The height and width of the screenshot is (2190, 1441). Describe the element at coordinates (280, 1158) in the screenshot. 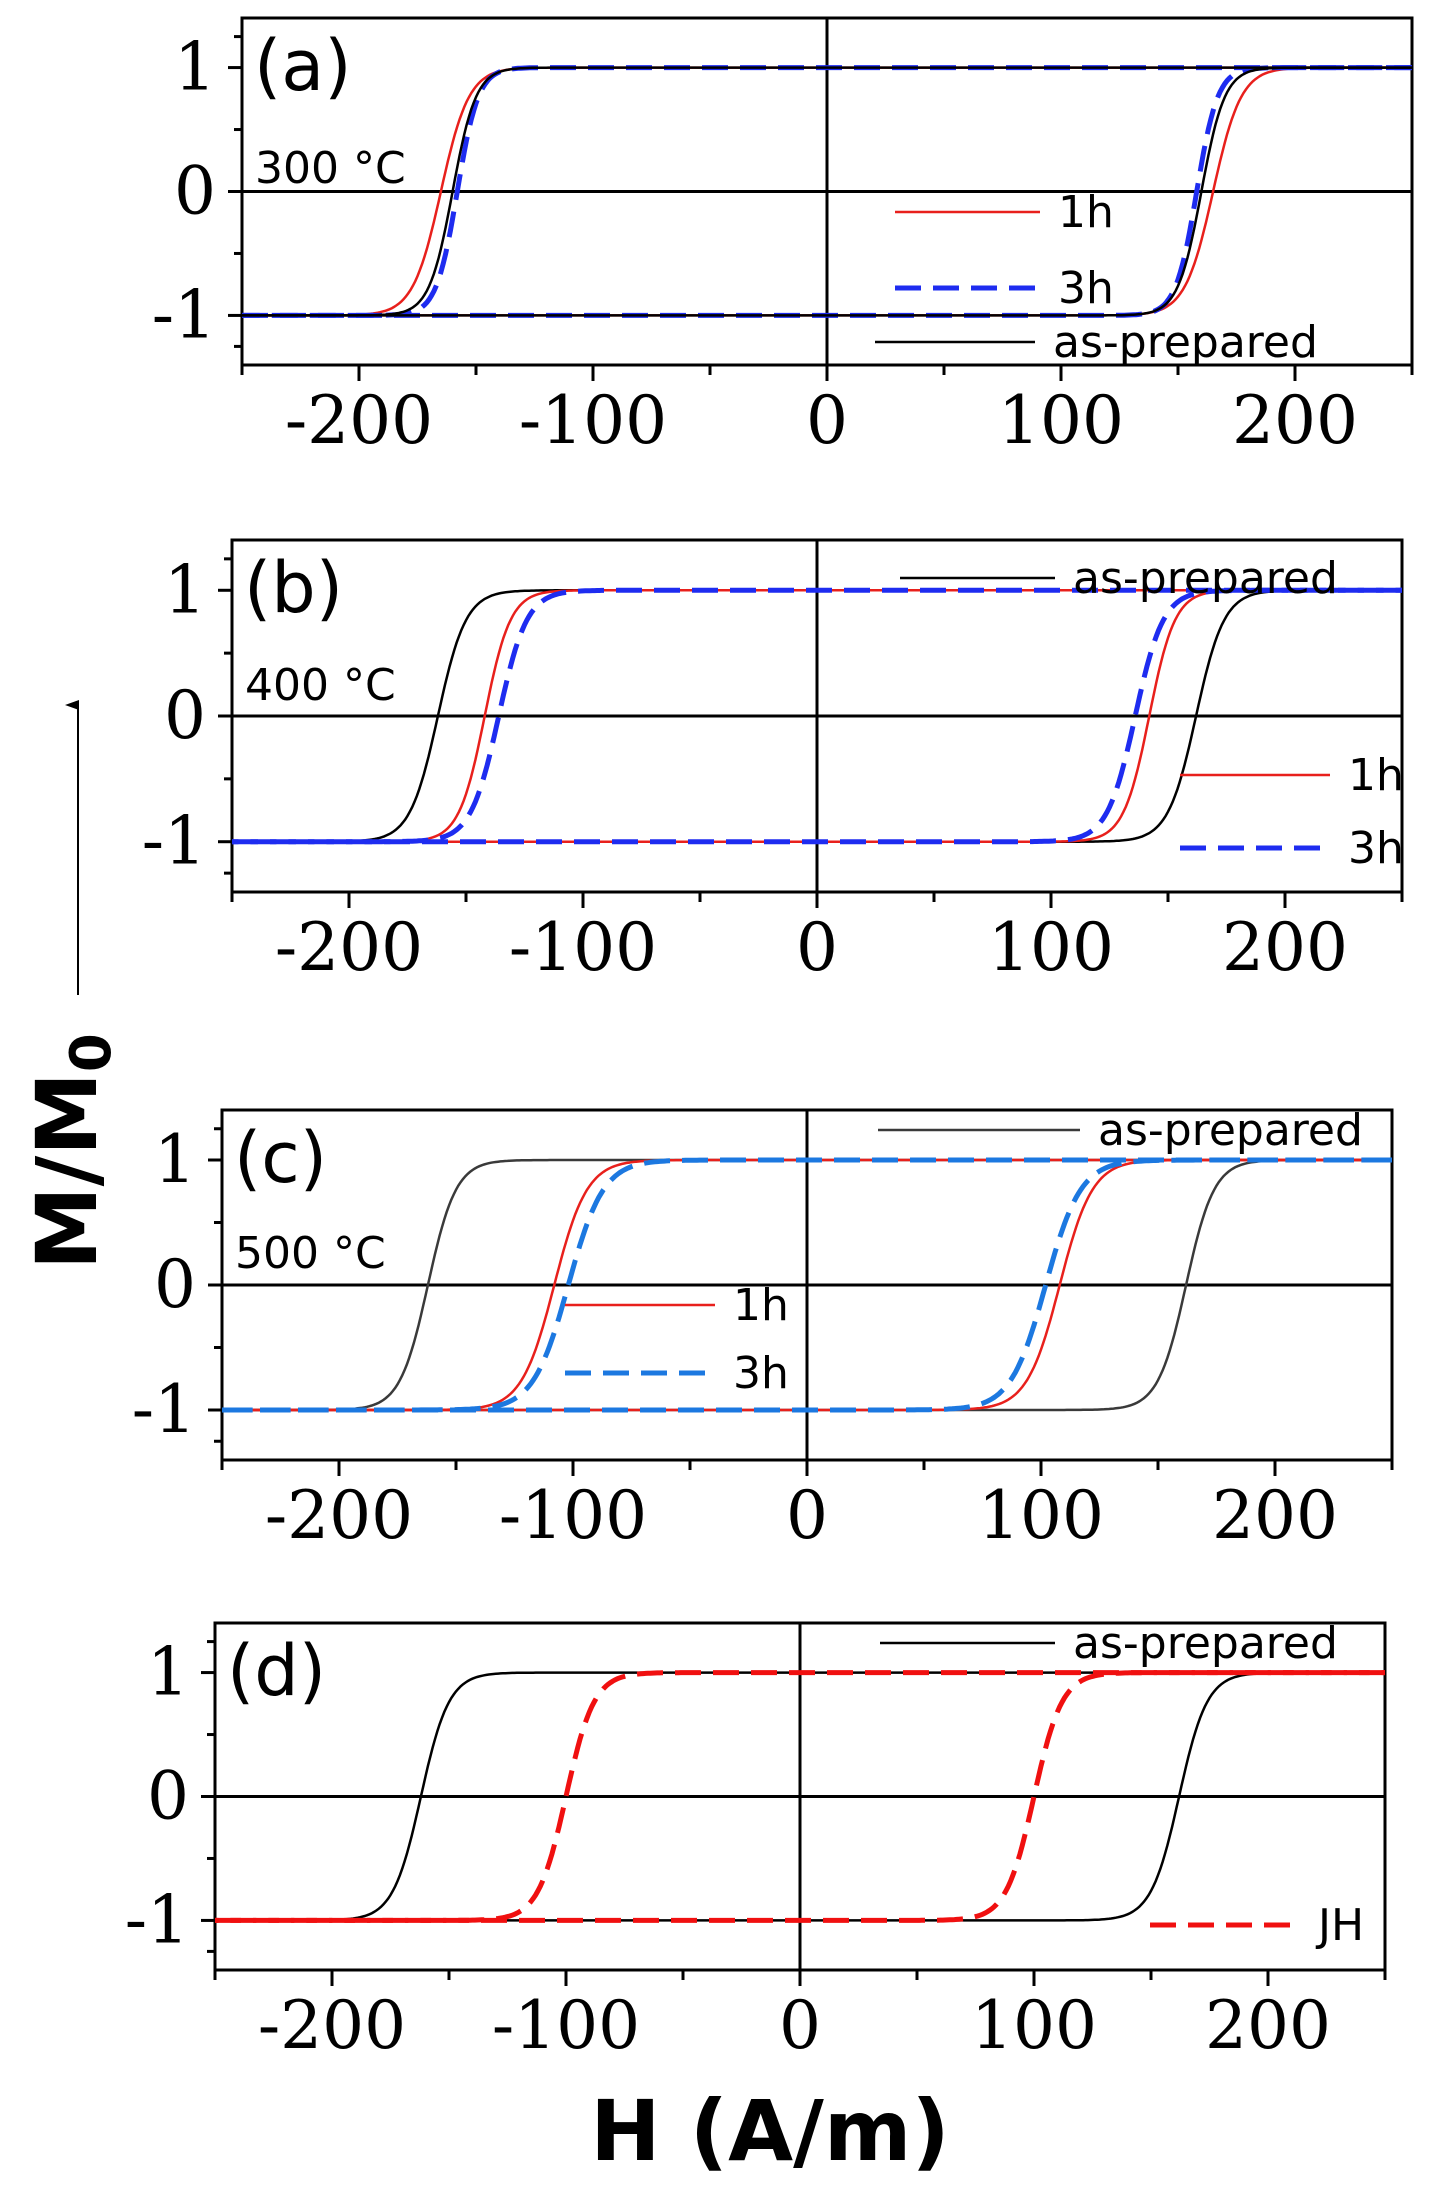

I see `panel-label: (c)` at that location.